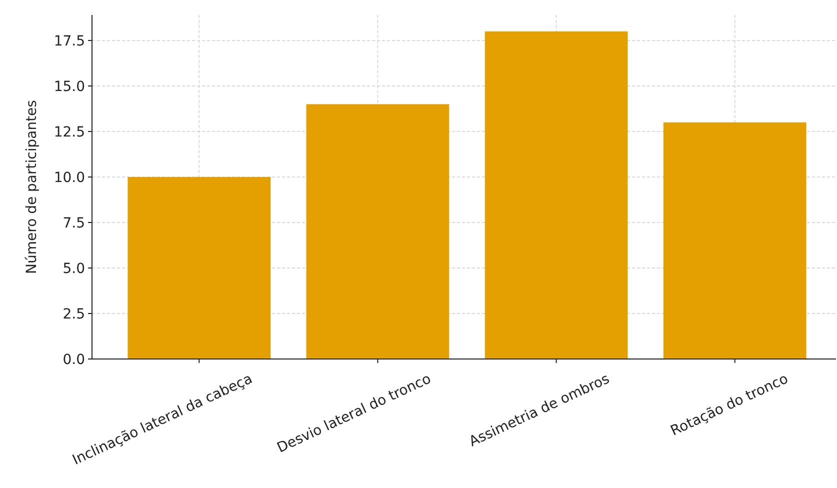 The image size is (837, 488). Describe the element at coordinates (73, 223) in the screenshot. I see `y-tick-label: 7.5` at that location.